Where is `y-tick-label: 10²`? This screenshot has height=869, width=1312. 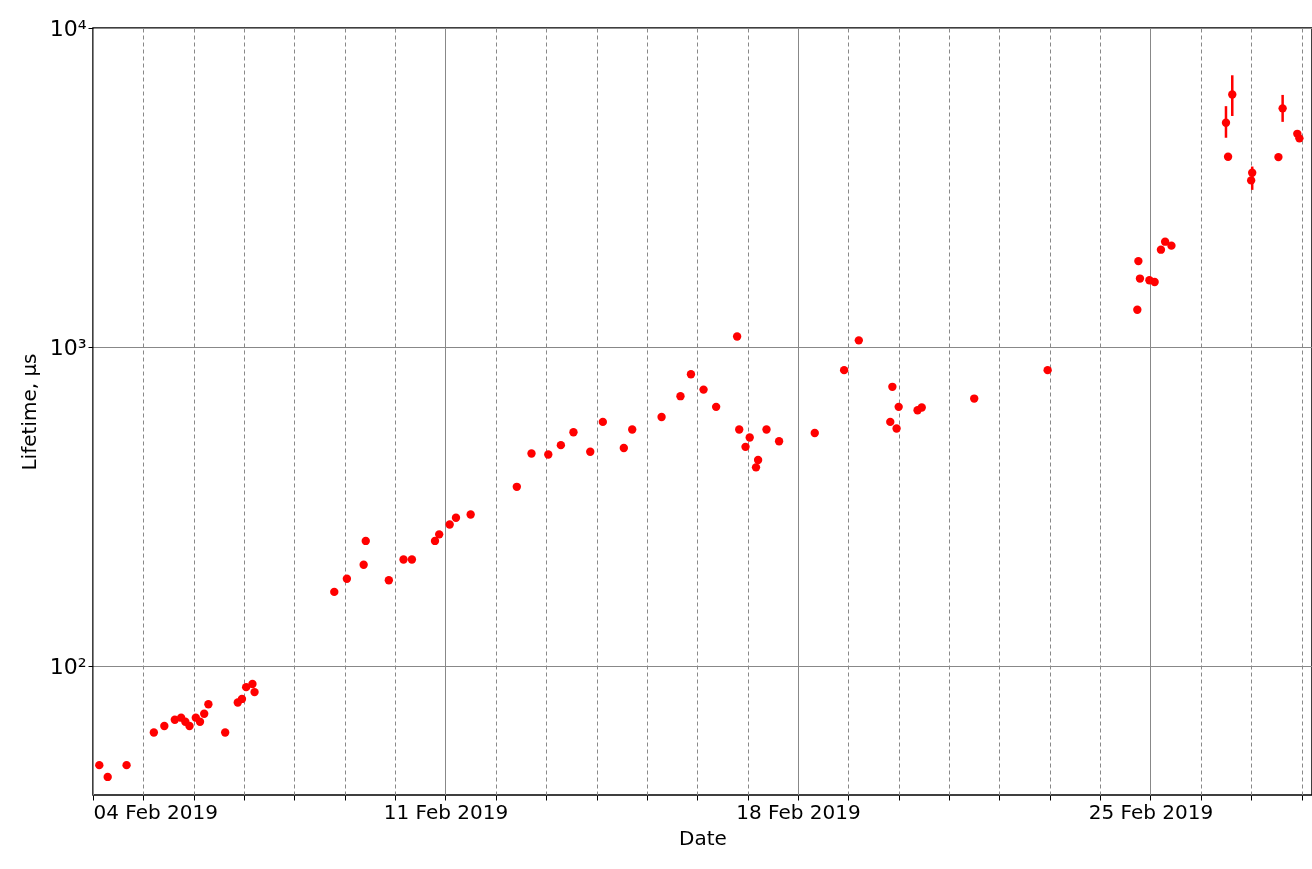 y-tick-label: 10² is located at coordinates (68, 666).